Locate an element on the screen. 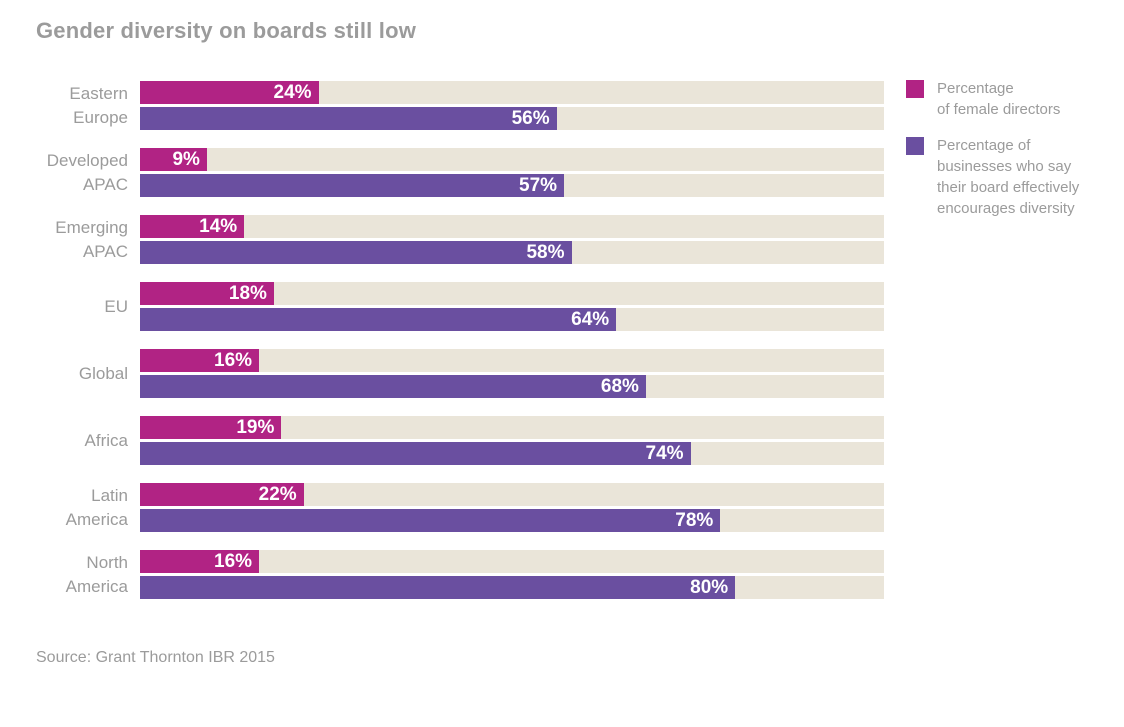  value-label: 24% is located at coordinates (292, 92).